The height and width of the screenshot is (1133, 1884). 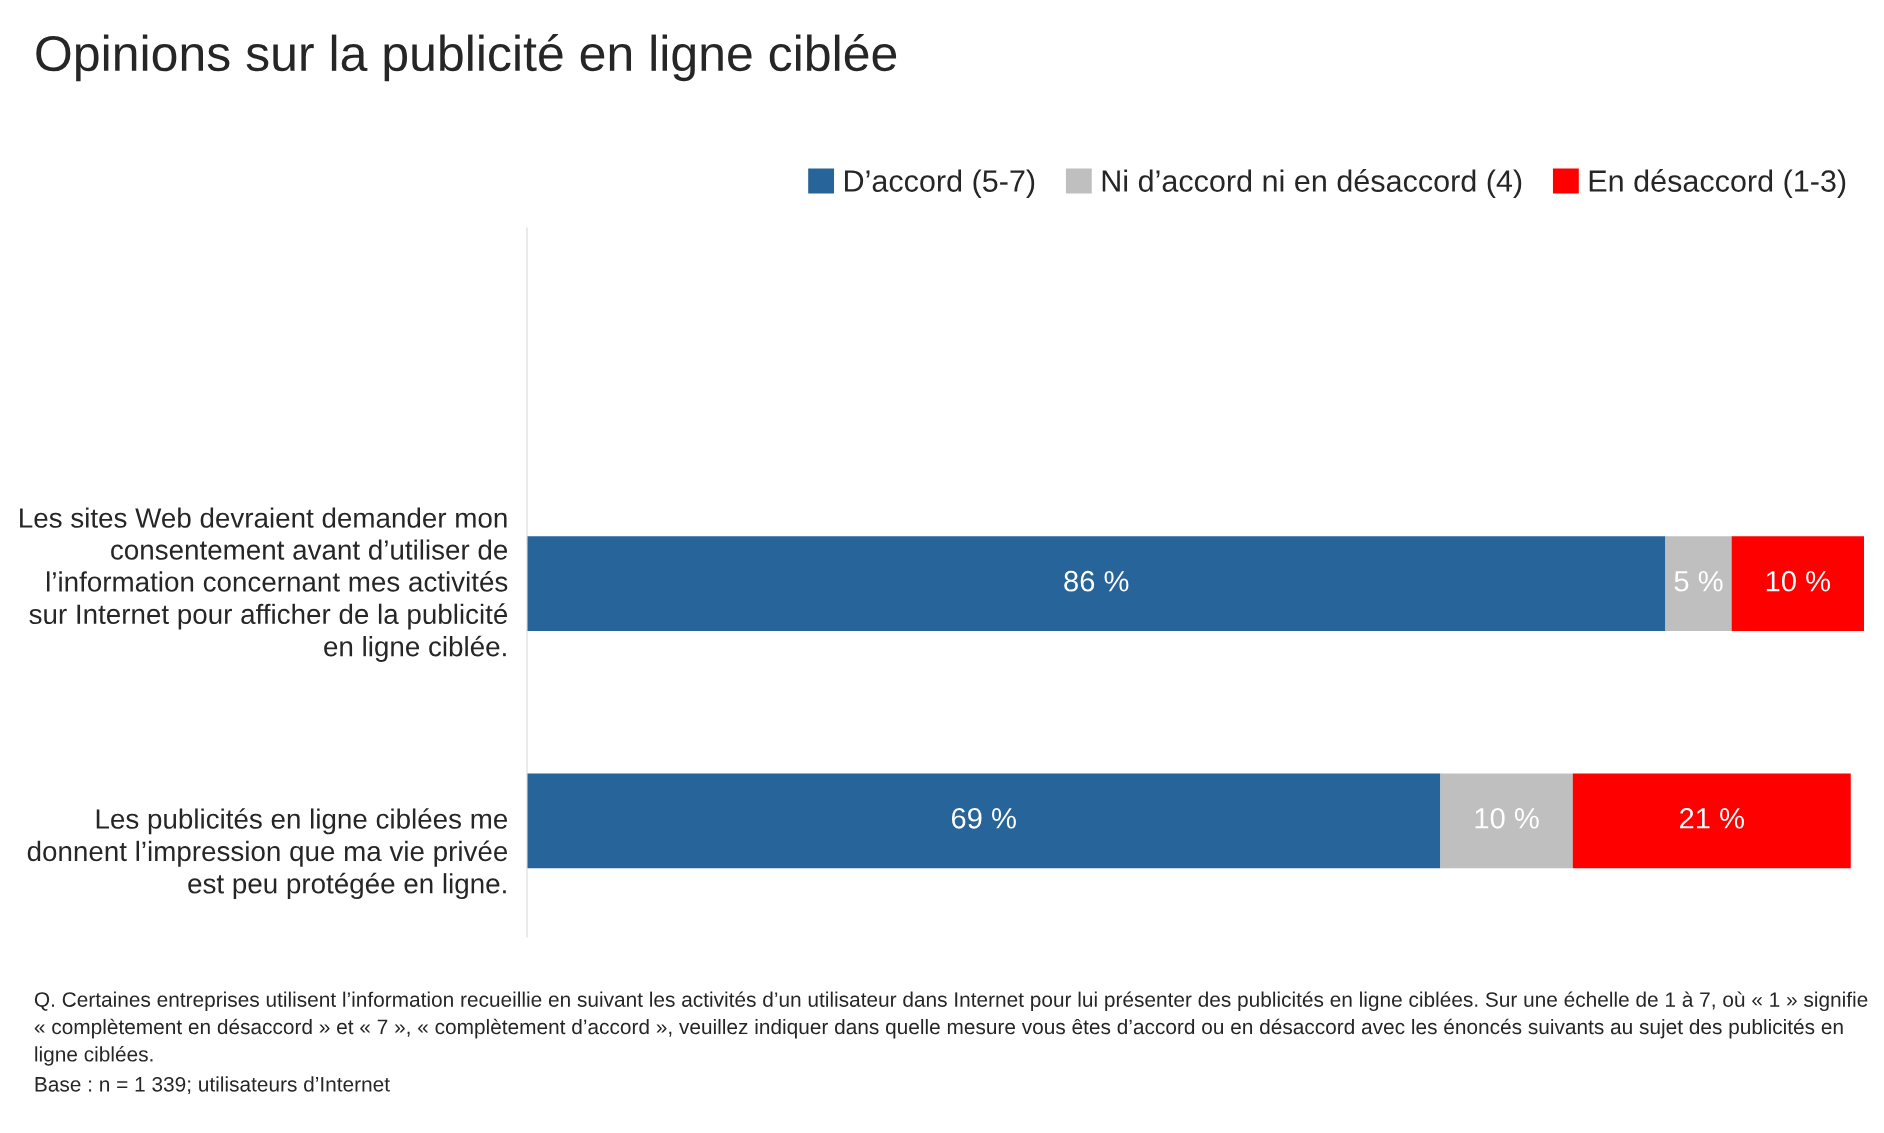 I want to click on text: Q. Certaines entreprises utilisent l’information recueillie en suivant les activités d’un utilisateur dans Internet pour lui présenter des publicités en ligne ciblées. Sur une échelle de 1 à 7, où « 1 » signifie « complètement en désaccord » et « 7 », « complètement d’accord », veuillez indiquer dans quelle mesure vous êtes d’accord ou en désaccord avec les énoncés suivants au sujet des publicités en ligne ciblées., so click(x=951, y=1028).